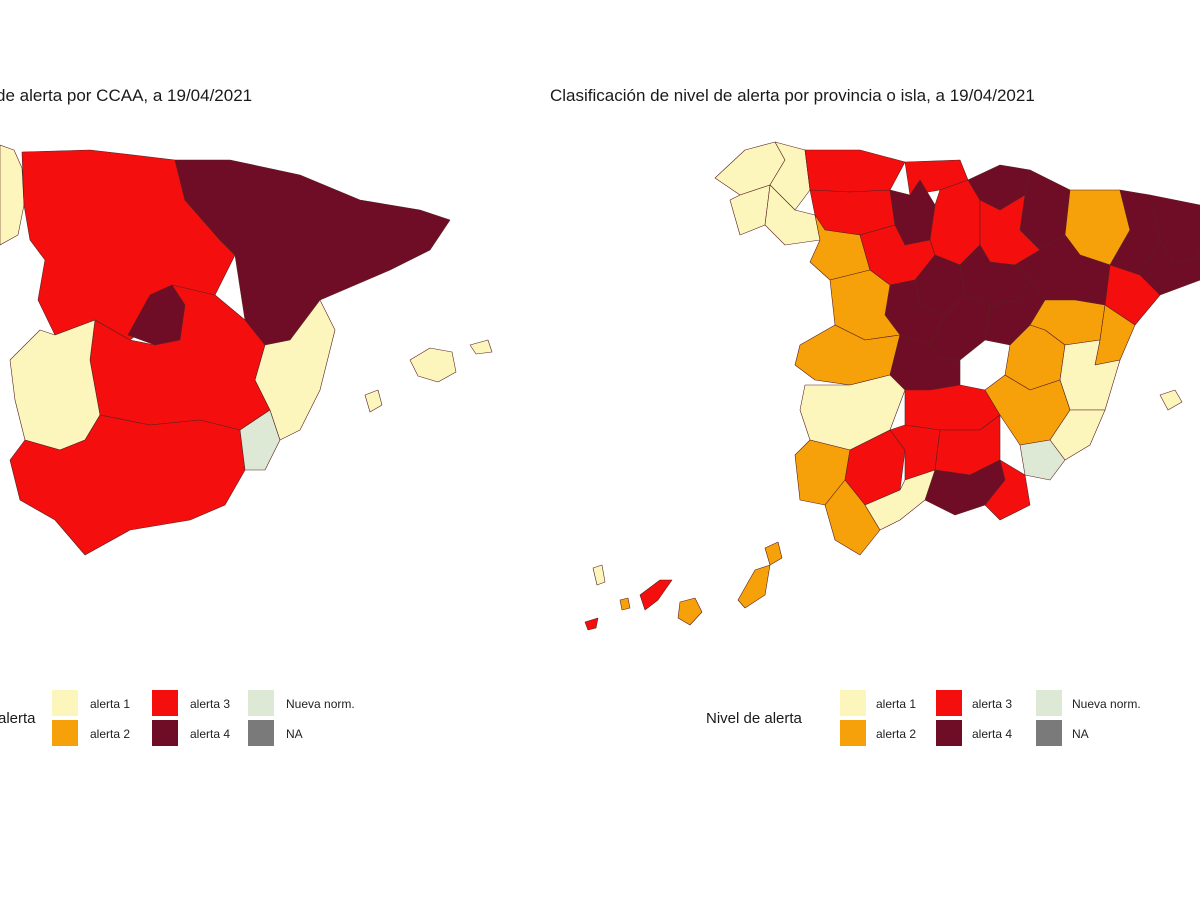  What do you see at coordinates (433, 365) in the screenshot?
I see `region-mallorca` at bounding box center [433, 365].